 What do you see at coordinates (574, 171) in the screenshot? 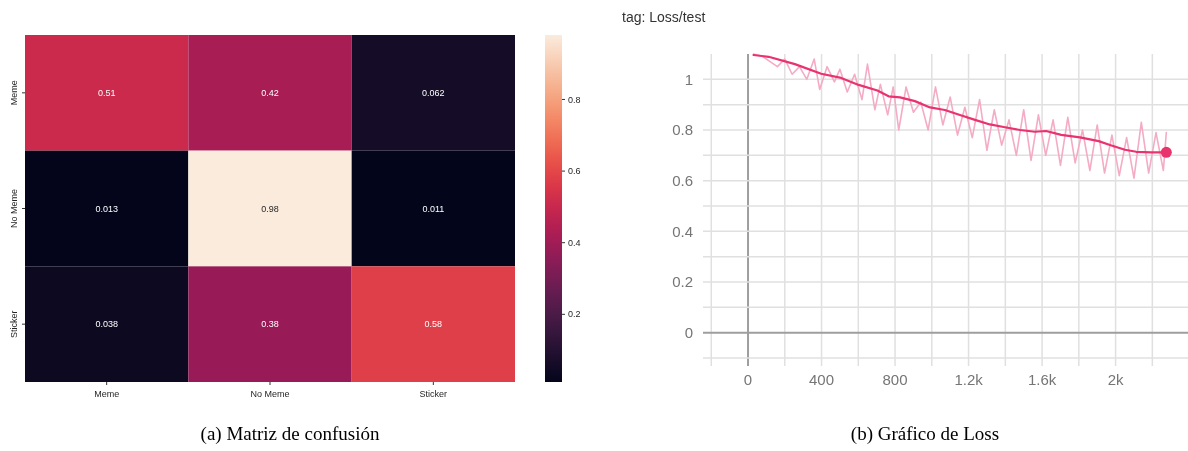
I see `color-bar-label: 0.6` at bounding box center [574, 171].